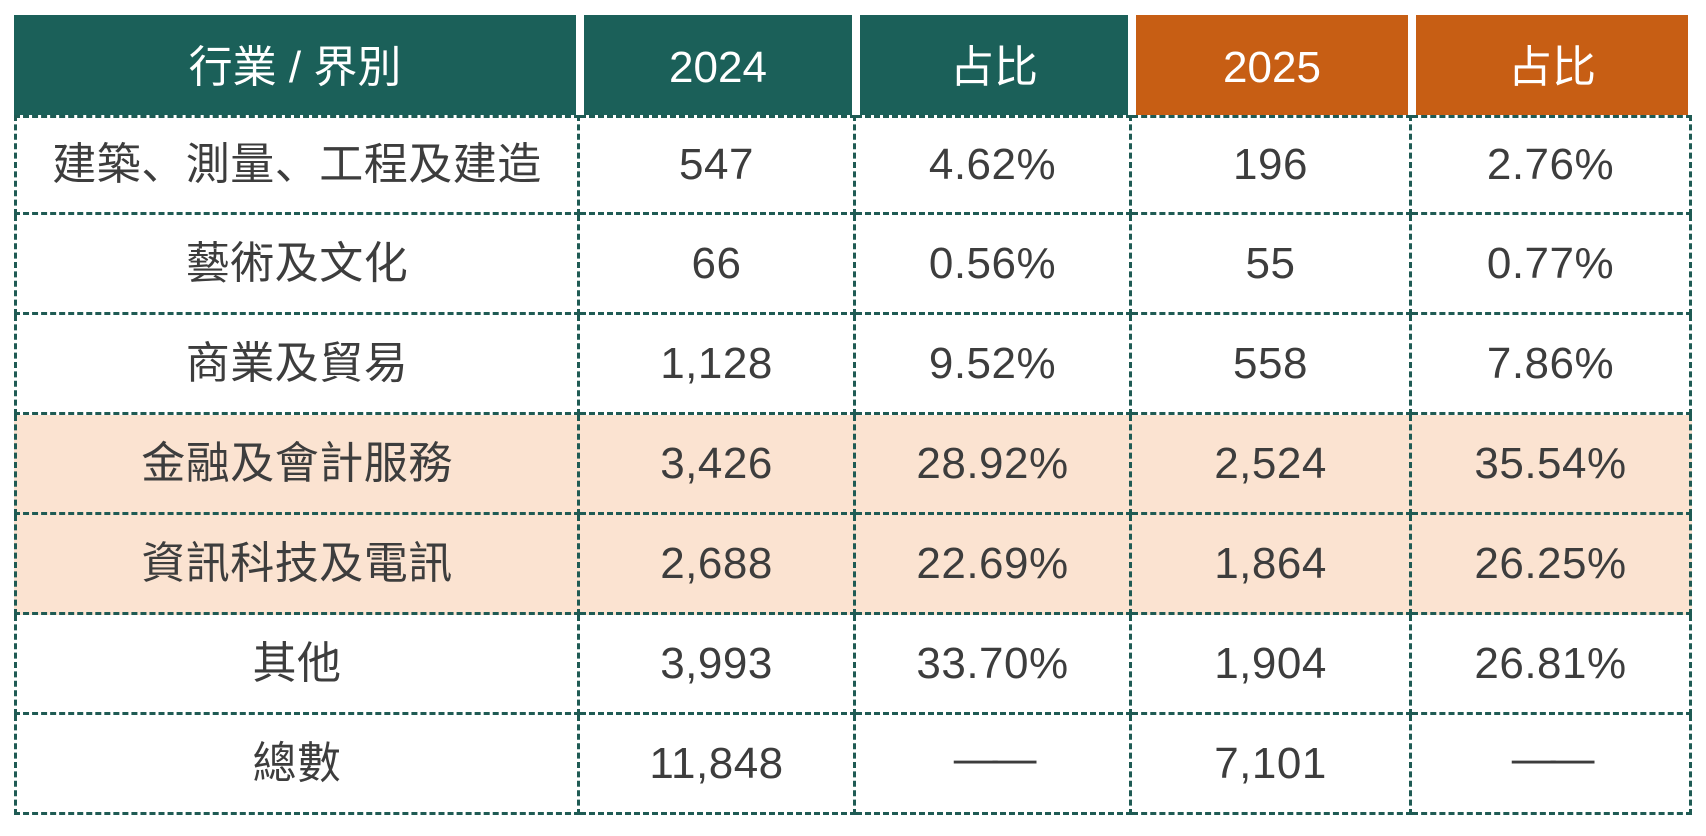  What do you see at coordinates (994, 465) in the screenshot?
I see `cell-2024-share: 28.92%` at bounding box center [994, 465].